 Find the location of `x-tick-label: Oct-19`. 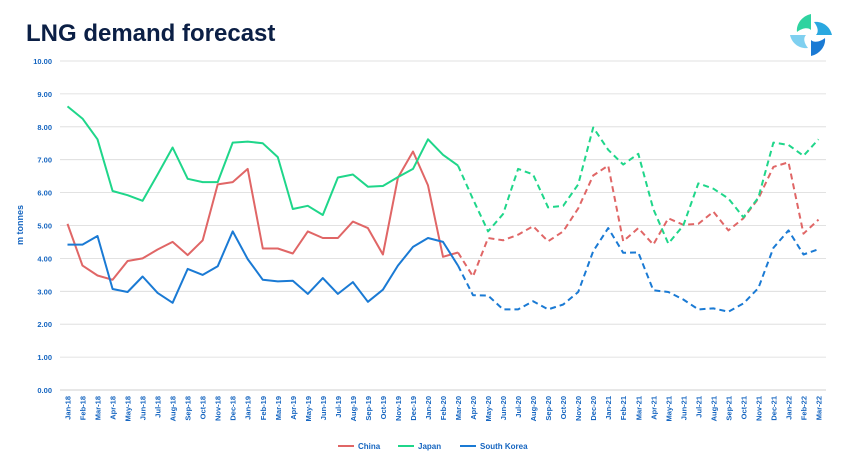

x-tick-label: Oct-19 is located at coordinates (383, 407).